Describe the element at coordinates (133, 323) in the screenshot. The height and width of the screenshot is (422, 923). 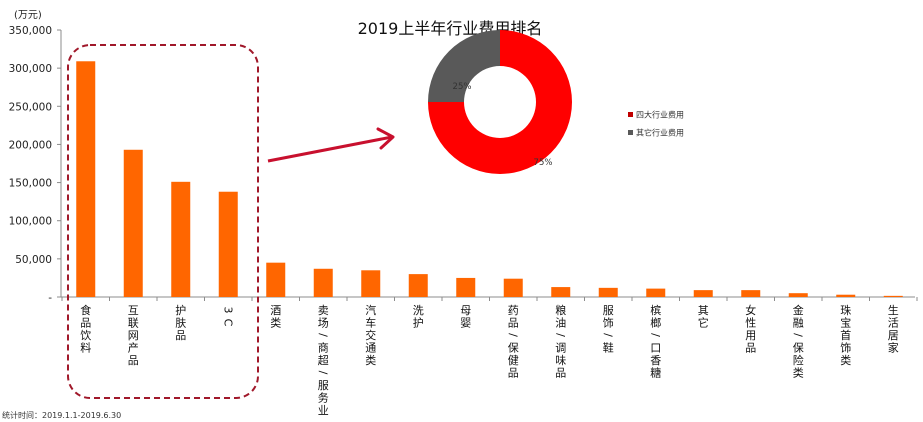
I see `category-label: 联` at that location.